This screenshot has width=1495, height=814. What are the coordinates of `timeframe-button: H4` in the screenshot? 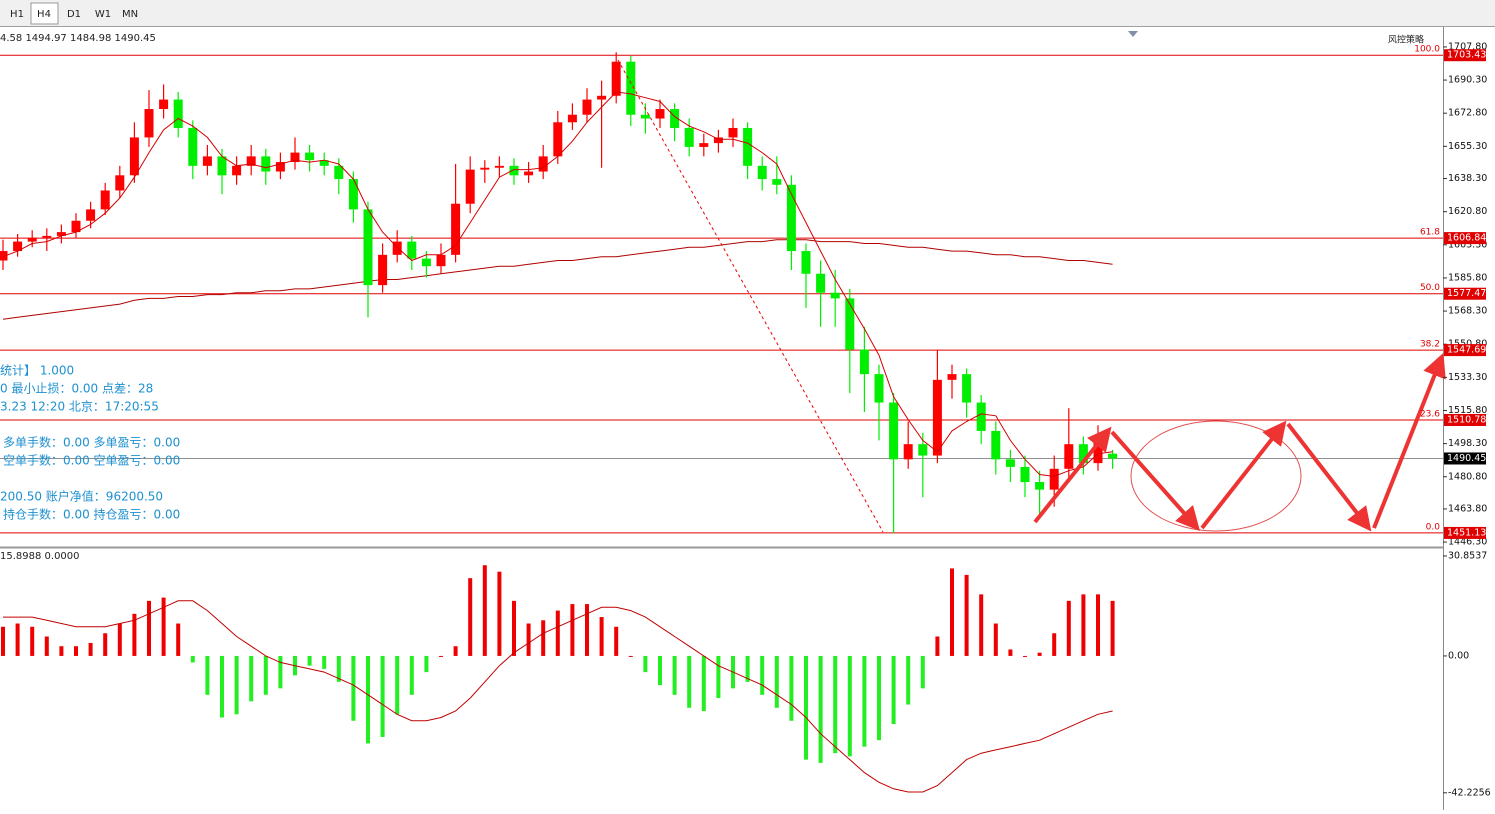 It's located at (44, 14).